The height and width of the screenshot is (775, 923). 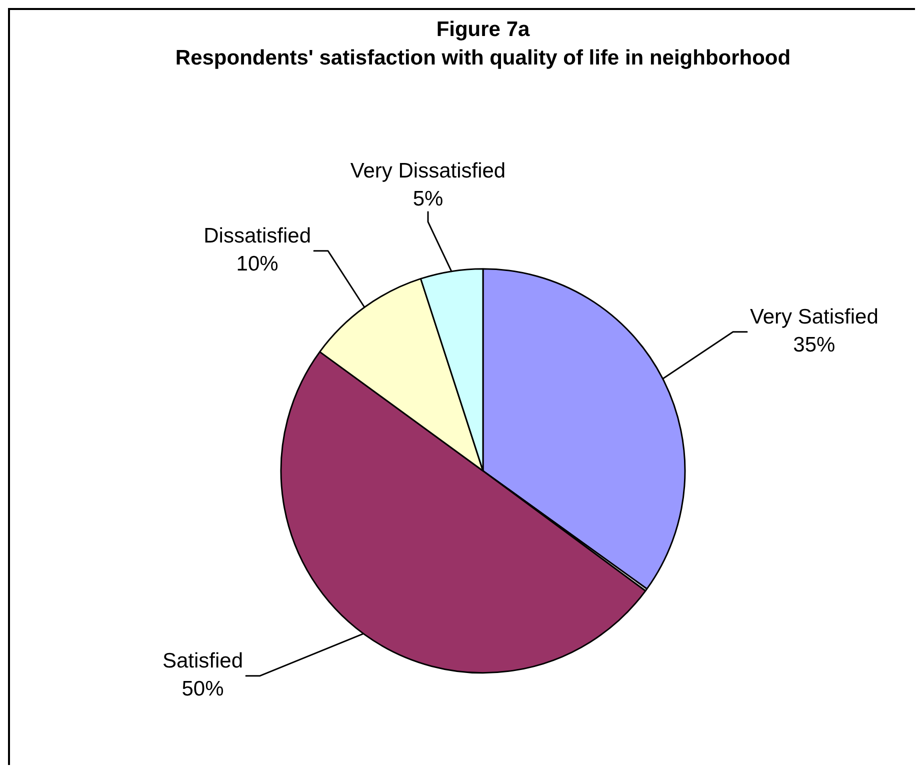 I want to click on slice-label: Very Satisfied, so click(x=814, y=317).